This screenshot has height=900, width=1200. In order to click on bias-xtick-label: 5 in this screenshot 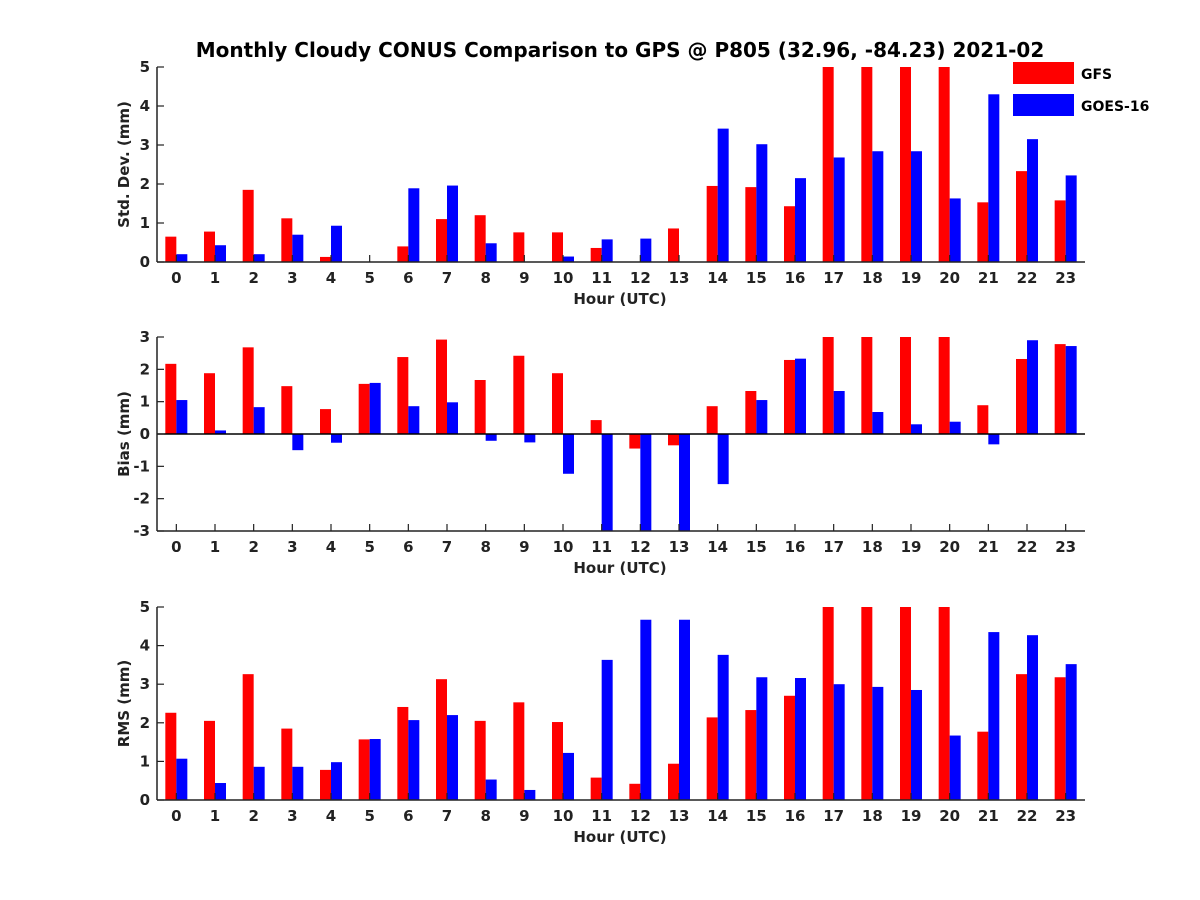, I will do `click(369, 547)`.